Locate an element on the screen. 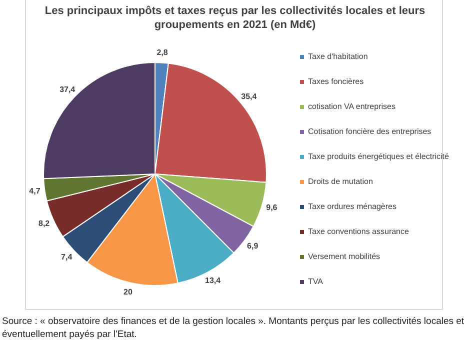 The width and height of the screenshot is (474, 348). data-label: 35,4 is located at coordinates (249, 97).